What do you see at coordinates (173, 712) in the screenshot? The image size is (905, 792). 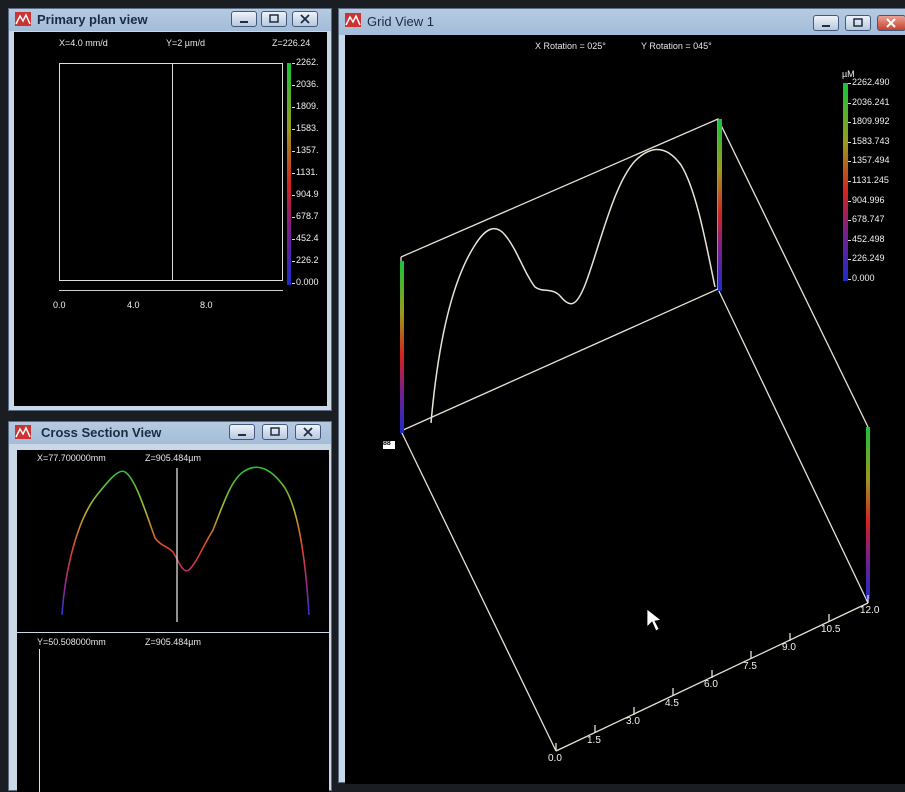 I see `cross-section-lower-canvas: Y=50.508000mm Z=905.484µm` at bounding box center [173, 712].